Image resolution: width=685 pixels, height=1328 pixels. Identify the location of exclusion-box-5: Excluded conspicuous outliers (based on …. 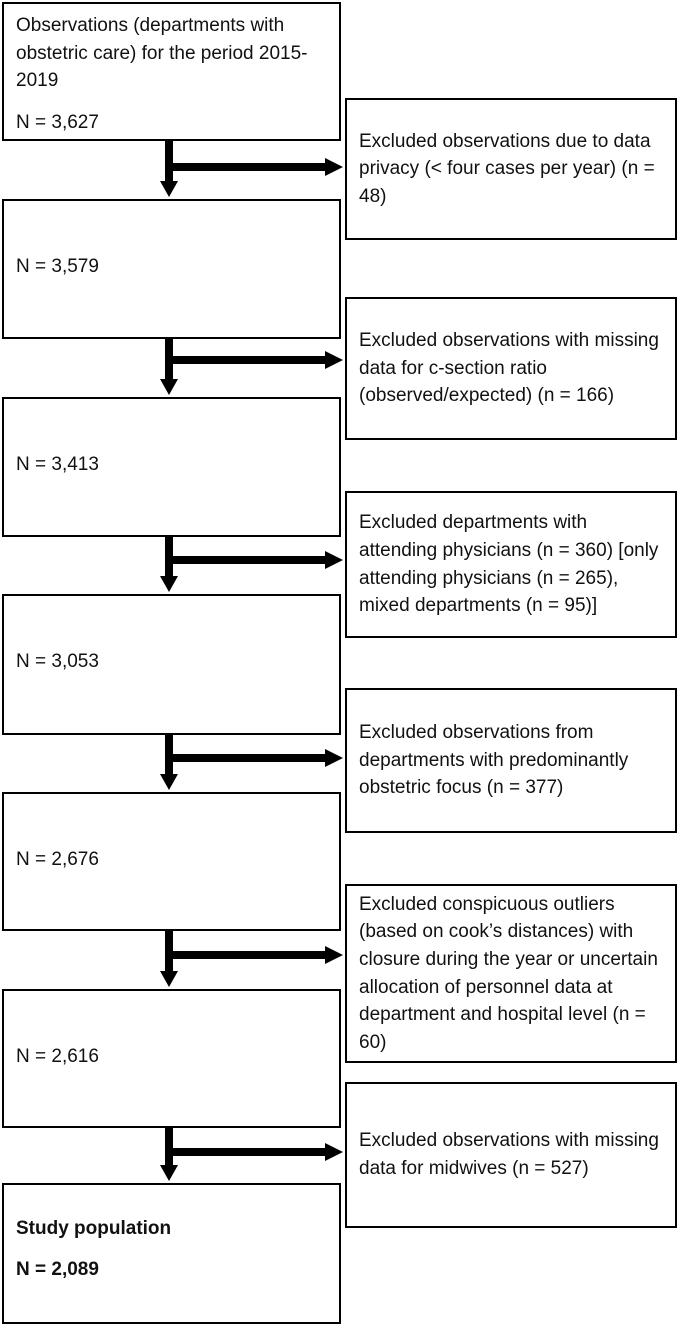
(511, 973).